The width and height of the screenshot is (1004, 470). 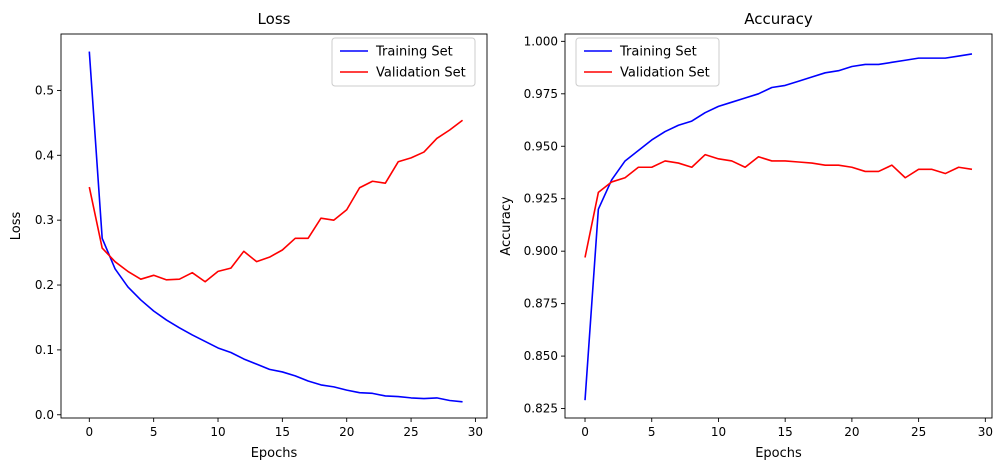 What do you see at coordinates (44, 415) in the screenshot?
I see `y-tick-label: 0.0` at bounding box center [44, 415].